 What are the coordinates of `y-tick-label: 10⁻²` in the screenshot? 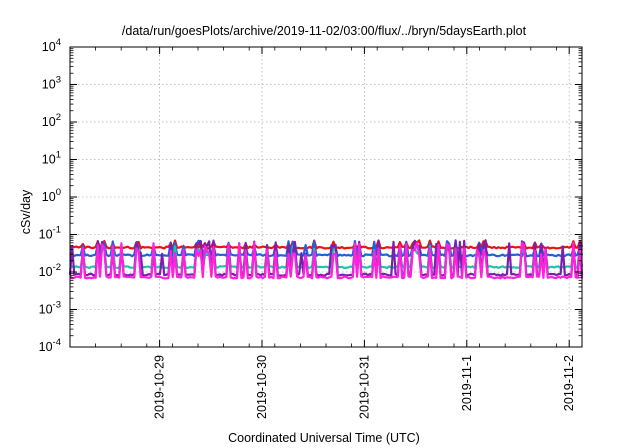 It's located at (50, 270).